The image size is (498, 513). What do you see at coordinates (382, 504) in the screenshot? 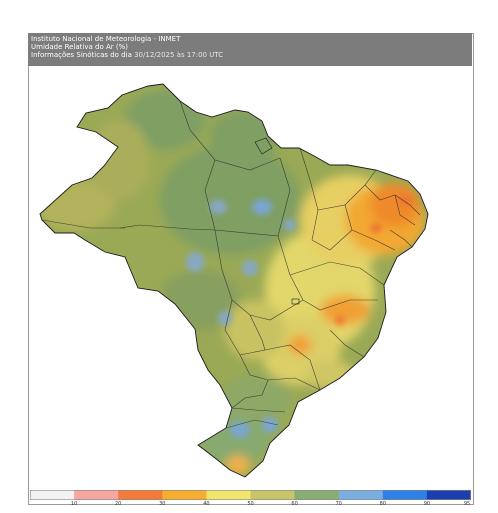
I see `legend-tick-label: 80` at bounding box center [382, 504].